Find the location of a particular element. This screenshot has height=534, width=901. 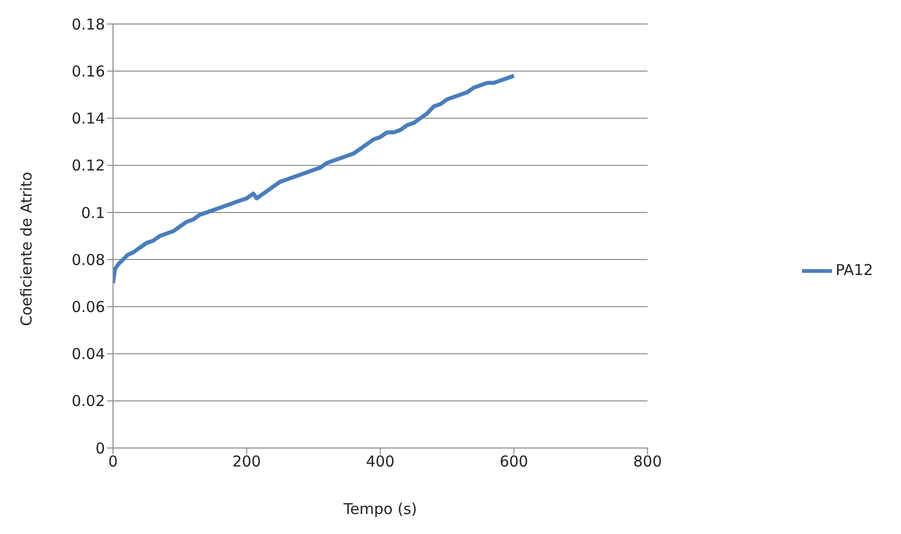

y-tick-label: 0.16 is located at coordinates (88, 71).